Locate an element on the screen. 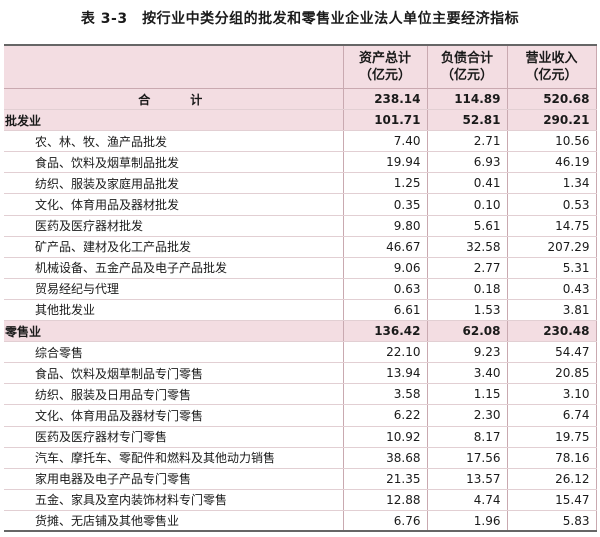 The image size is (600, 537). cell-liabilities: 9.23 is located at coordinates (467, 352).